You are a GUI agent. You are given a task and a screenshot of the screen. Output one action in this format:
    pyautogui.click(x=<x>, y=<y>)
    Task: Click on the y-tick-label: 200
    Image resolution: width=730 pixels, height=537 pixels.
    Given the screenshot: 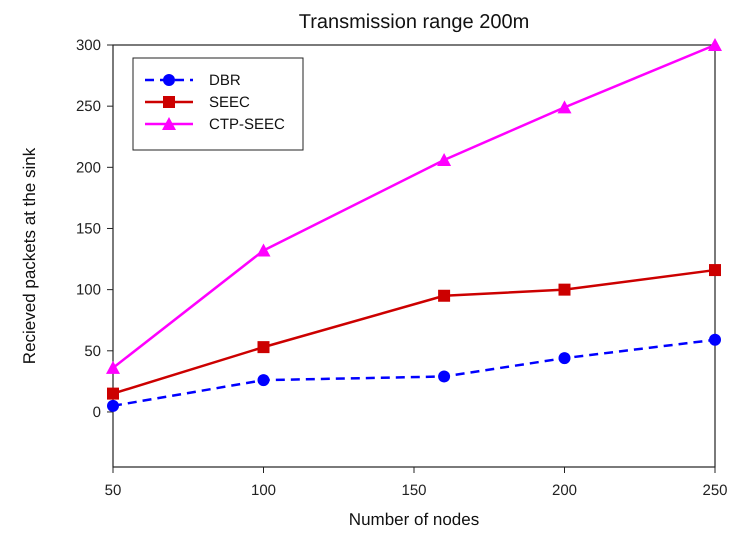 What is the action you would take?
    pyautogui.click(x=88, y=167)
    